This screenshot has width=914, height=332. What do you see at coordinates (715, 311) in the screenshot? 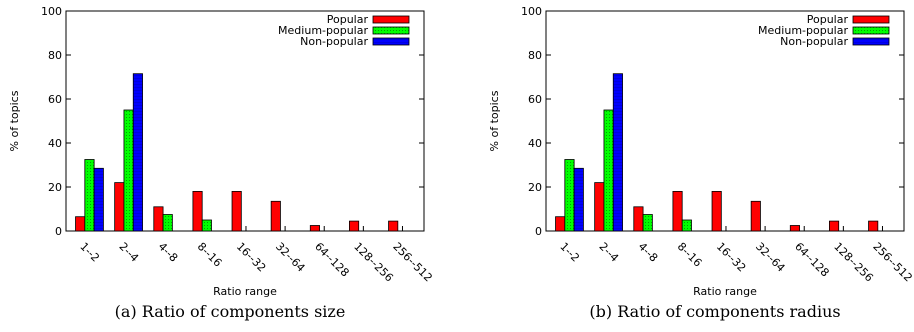
I see `caption-b: (b) Ratio of components radius` at bounding box center [715, 311].